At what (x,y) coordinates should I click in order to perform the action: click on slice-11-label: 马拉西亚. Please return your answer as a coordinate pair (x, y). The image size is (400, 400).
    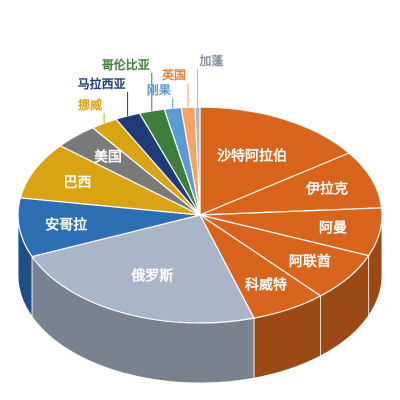
    Looking at the image, I should click on (102, 83).